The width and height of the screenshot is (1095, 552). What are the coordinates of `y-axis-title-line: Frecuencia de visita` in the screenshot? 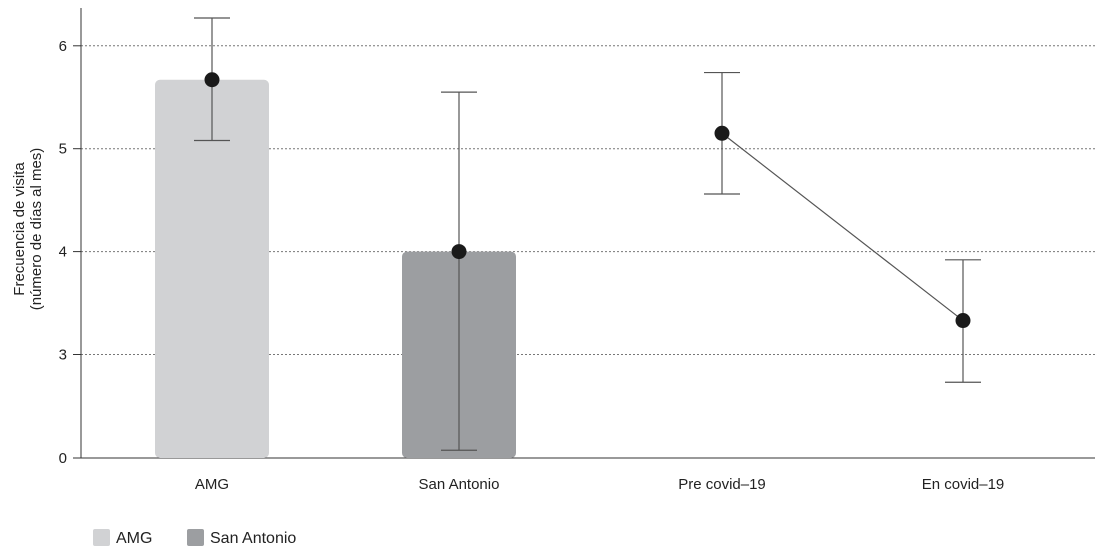 It's located at (19, 229).